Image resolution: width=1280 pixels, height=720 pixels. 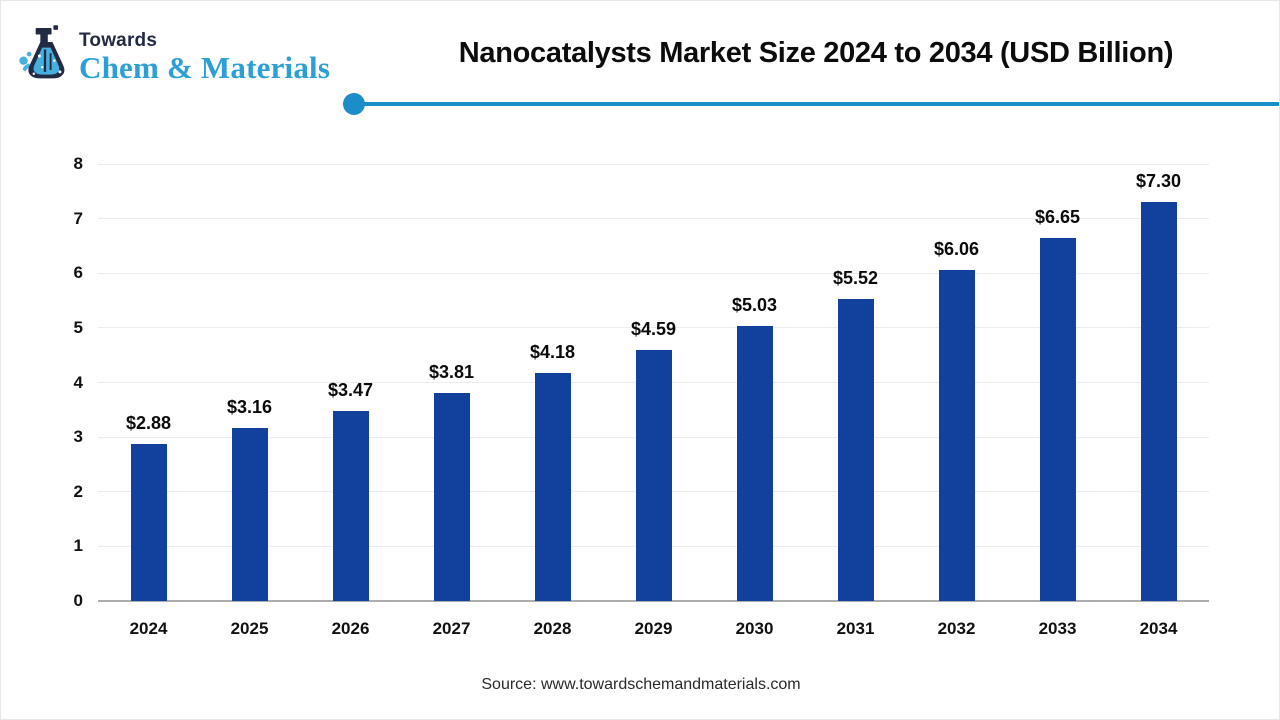 What do you see at coordinates (653, 628) in the screenshot?
I see `x-axis-tick-2029: 2029` at bounding box center [653, 628].